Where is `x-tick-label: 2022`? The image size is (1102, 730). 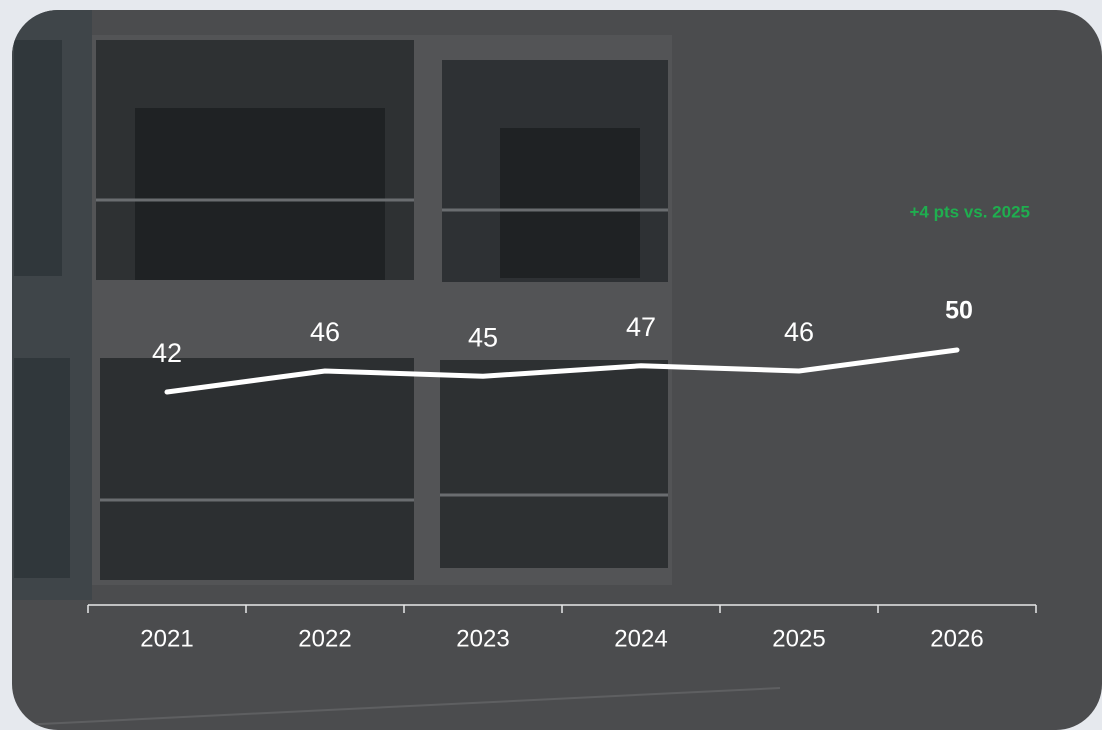 x-tick-label: 2022 is located at coordinates (324, 638).